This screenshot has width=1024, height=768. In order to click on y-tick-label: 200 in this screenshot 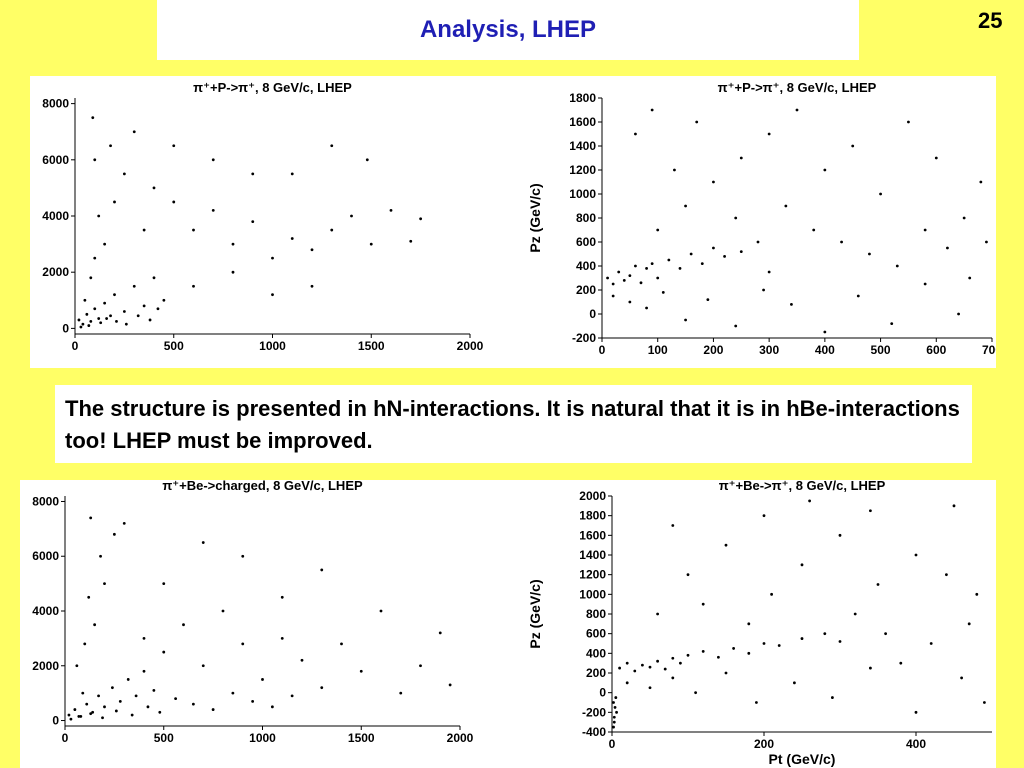, I will do `click(586, 290)`.